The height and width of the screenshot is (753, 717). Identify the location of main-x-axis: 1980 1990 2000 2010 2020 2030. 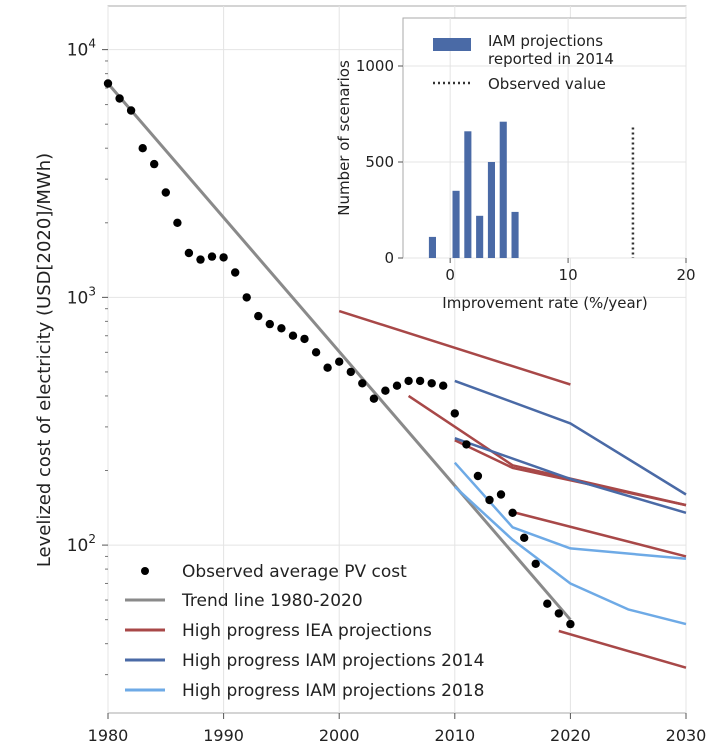
(397, 729).